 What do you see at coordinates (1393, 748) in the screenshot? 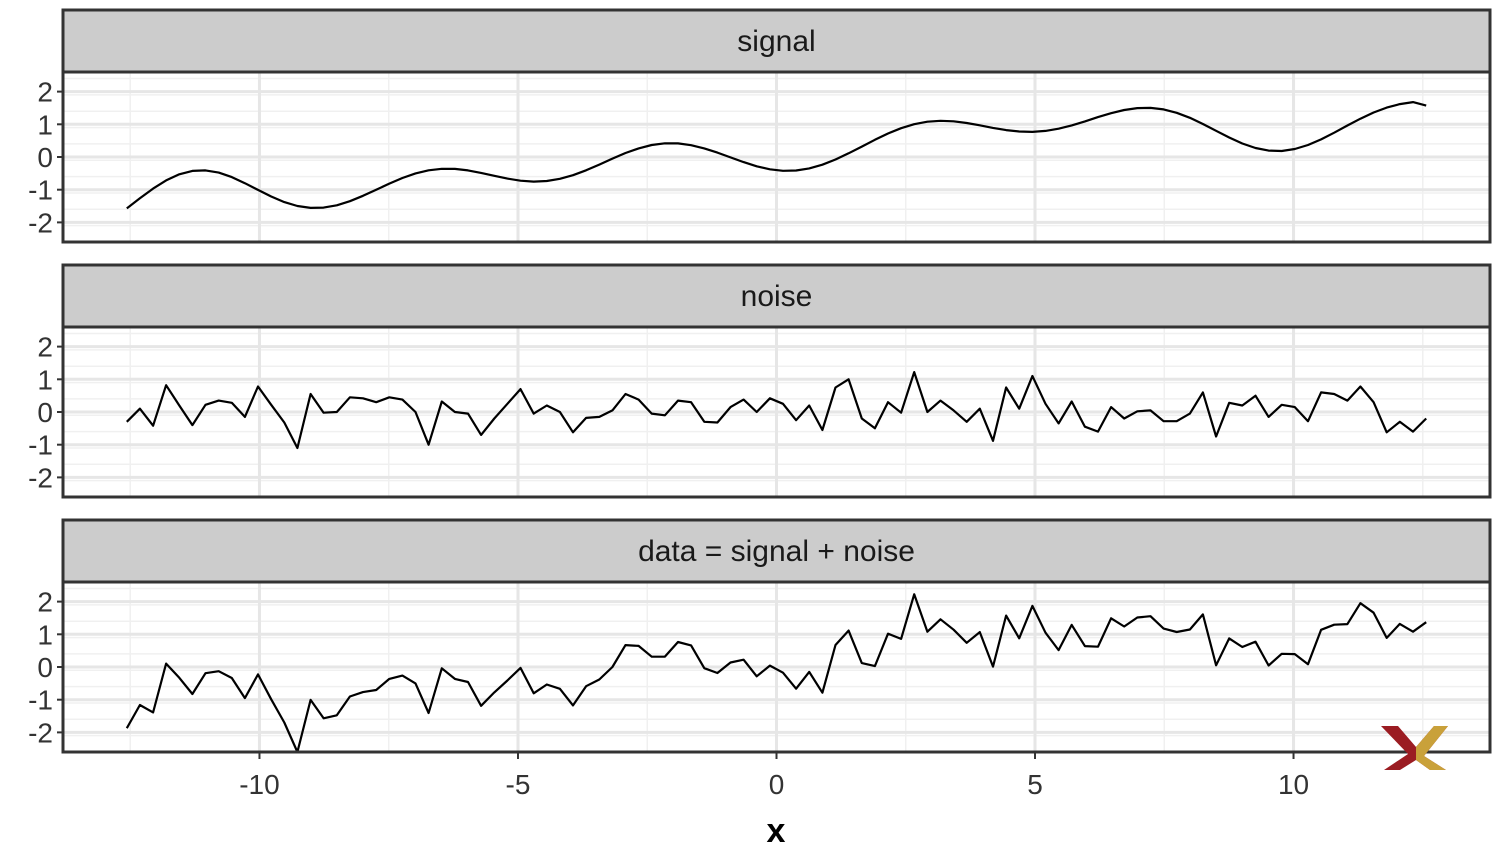
I see `corner-logo` at bounding box center [1393, 748].